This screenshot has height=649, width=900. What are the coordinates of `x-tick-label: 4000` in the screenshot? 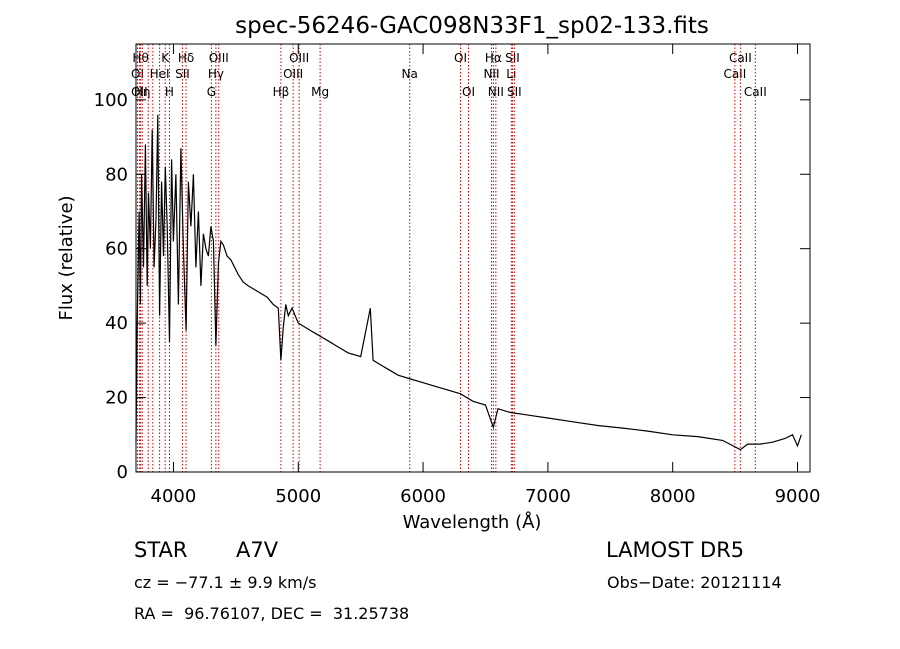 It's located at (174, 496).